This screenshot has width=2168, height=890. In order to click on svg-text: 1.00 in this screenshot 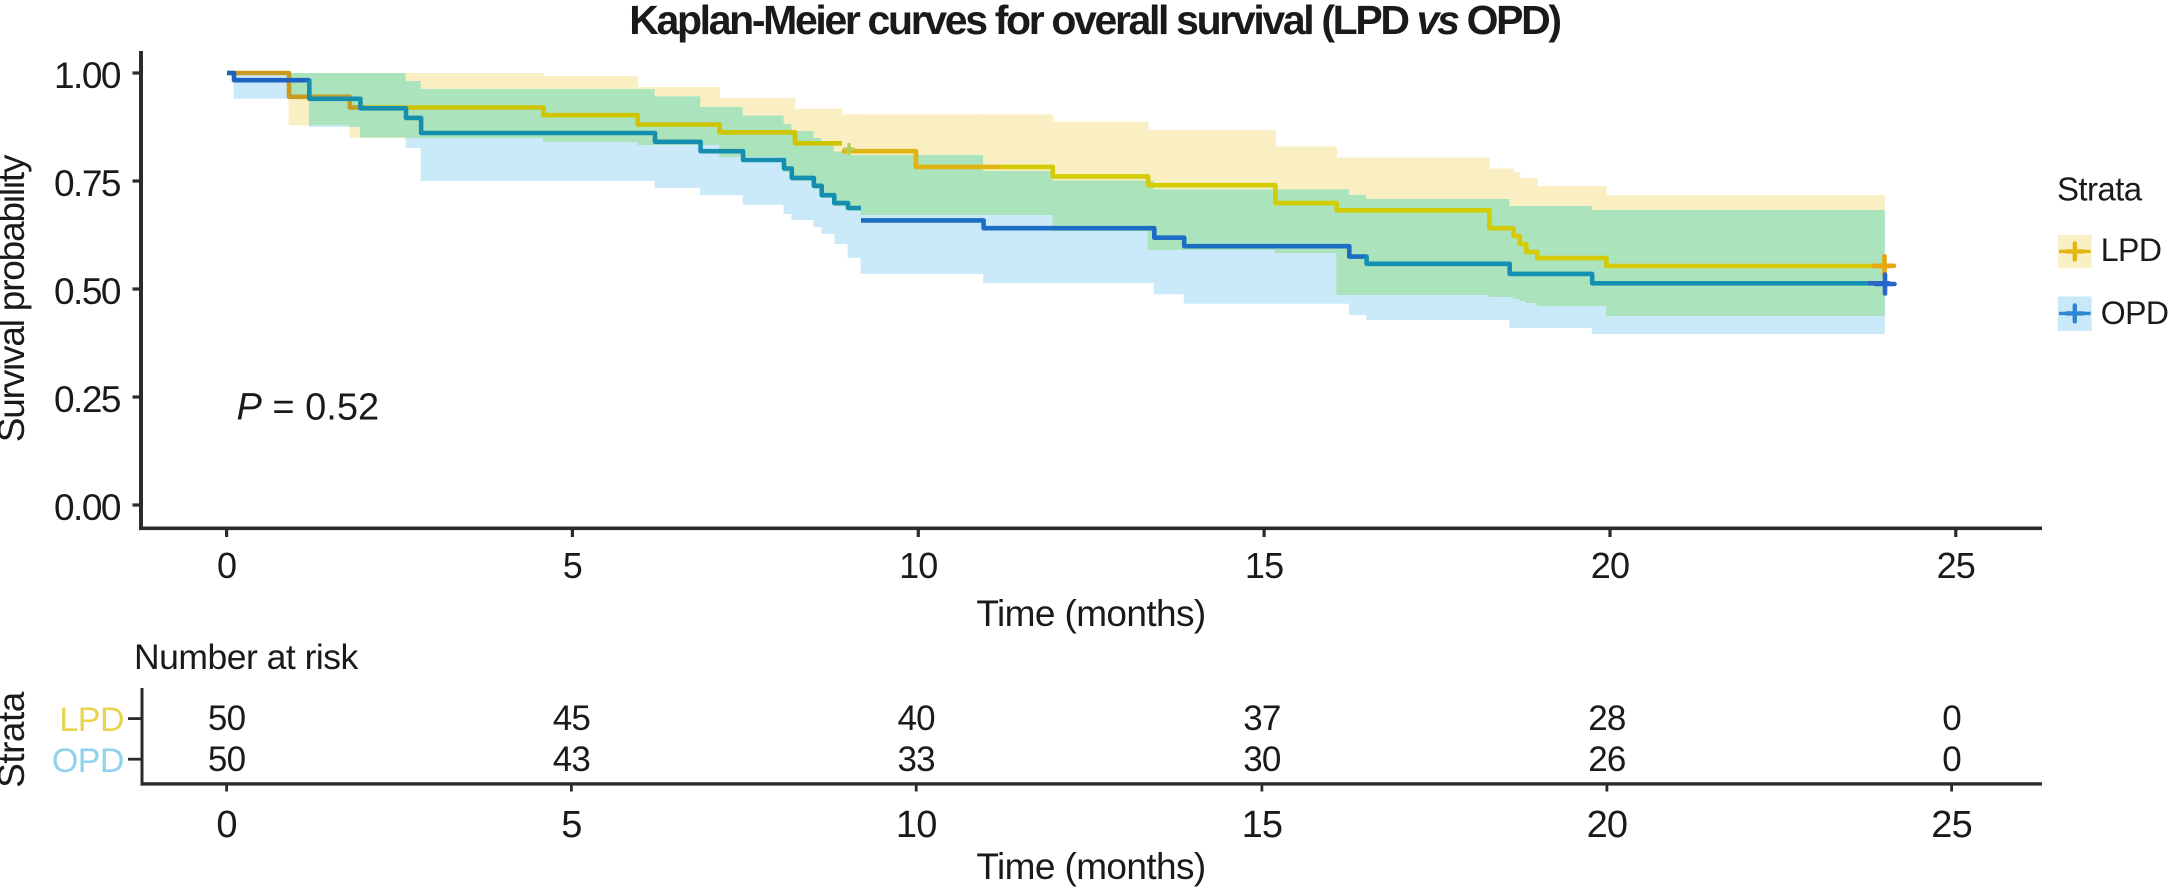, I will do `click(87, 75)`.